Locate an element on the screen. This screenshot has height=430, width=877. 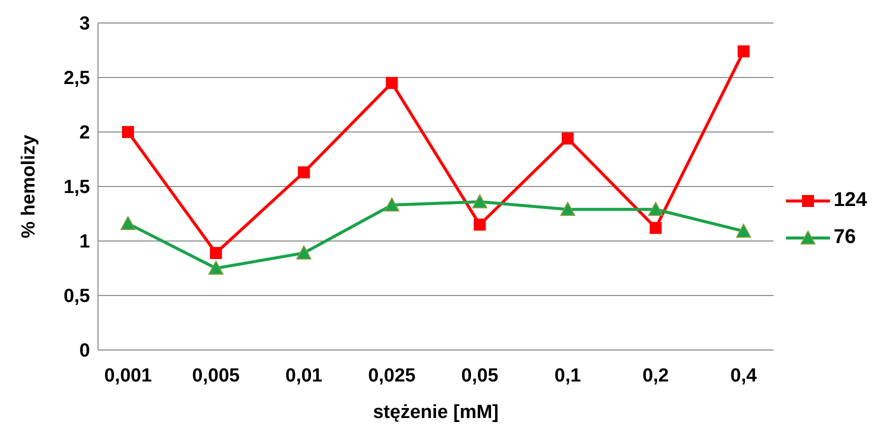
x-tick-label: 0,1 is located at coordinates (568, 375).